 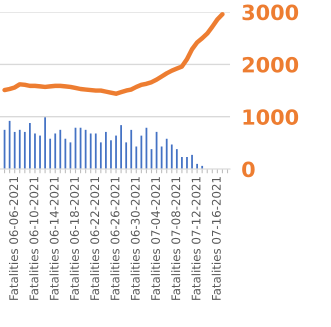 I want to click on y-tick-label: 3000, so click(x=270, y=12).